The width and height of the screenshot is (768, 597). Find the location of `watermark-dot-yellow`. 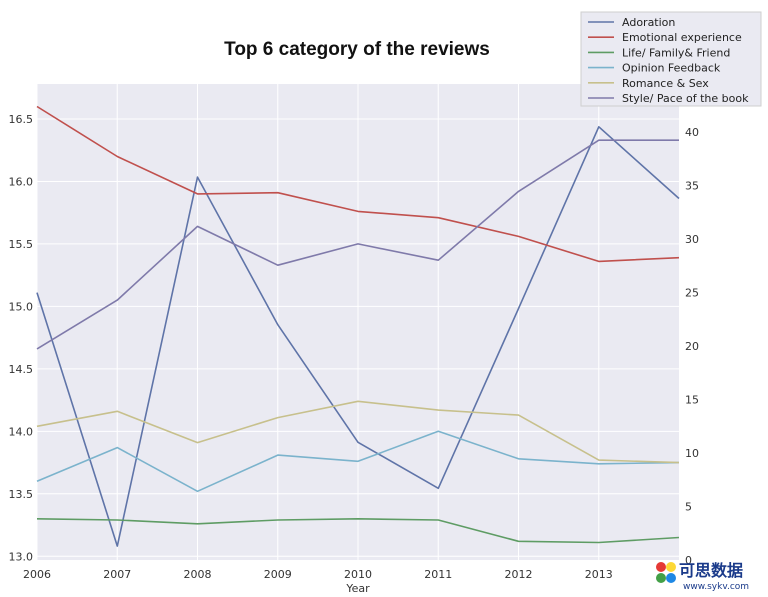

watermark-dot-yellow is located at coordinates (671, 567).